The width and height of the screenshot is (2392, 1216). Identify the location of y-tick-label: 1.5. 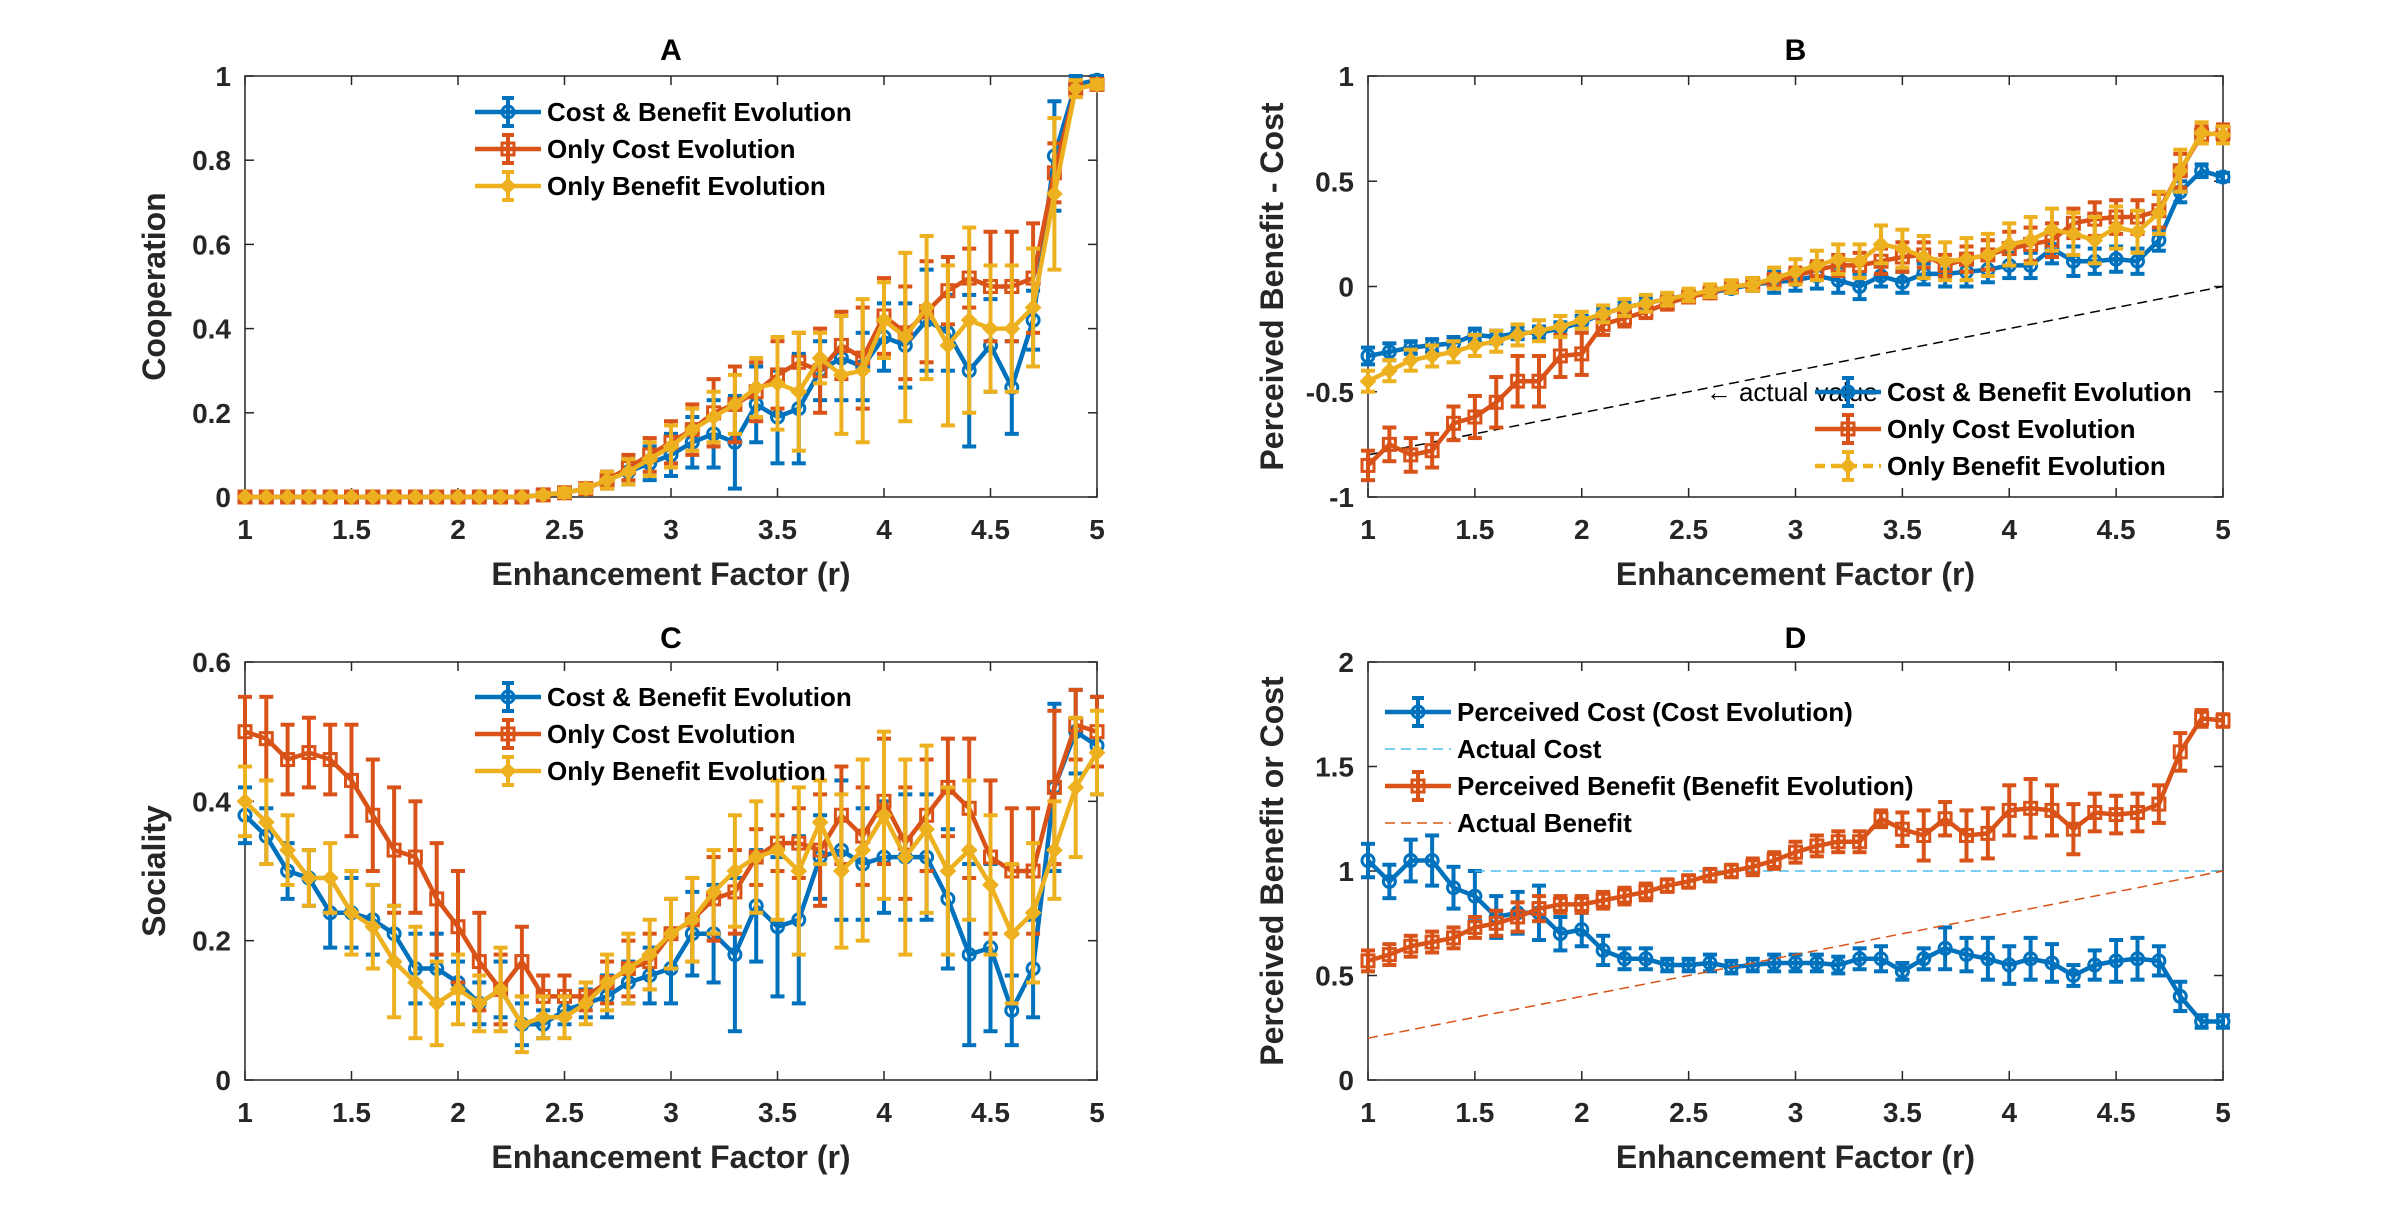
(1334, 767).